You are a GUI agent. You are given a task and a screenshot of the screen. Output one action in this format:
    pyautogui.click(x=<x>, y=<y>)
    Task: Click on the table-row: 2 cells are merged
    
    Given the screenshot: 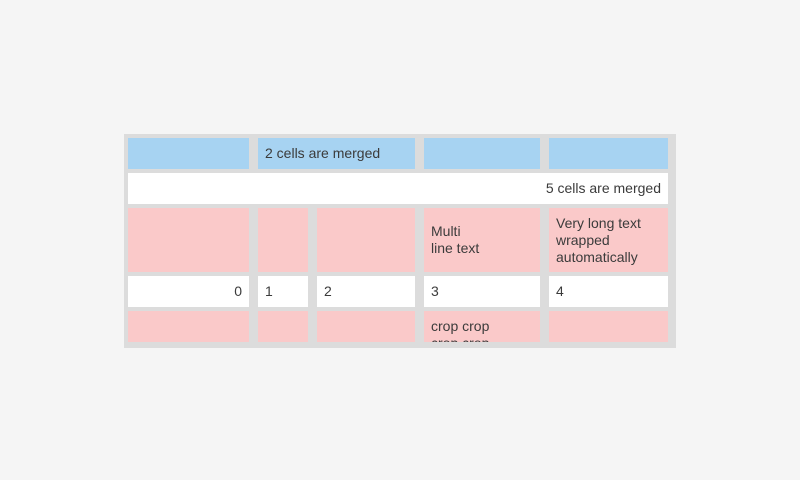 What is the action you would take?
    pyautogui.click(x=400, y=153)
    